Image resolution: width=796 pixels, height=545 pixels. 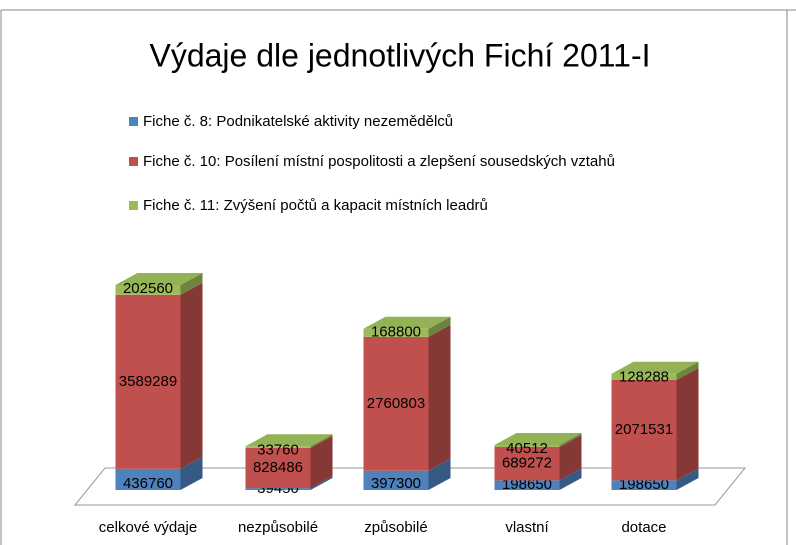 What do you see at coordinates (148, 483) in the screenshot?
I see `data-label: 436760` at bounding box center [148, 483].